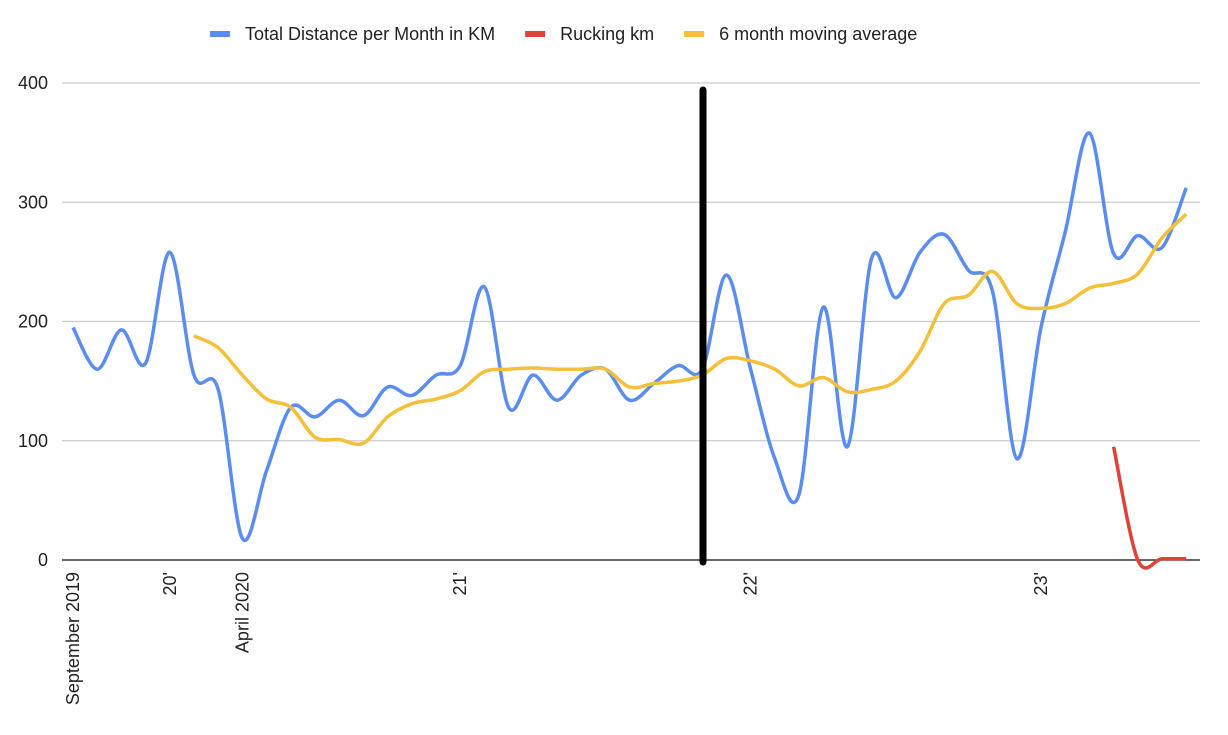 The image size is (1228, 735). What do you see at coordinates (607, 34) in the screenshot?
I see `legend-label: Rucking km` at bounding box center [607, 34].